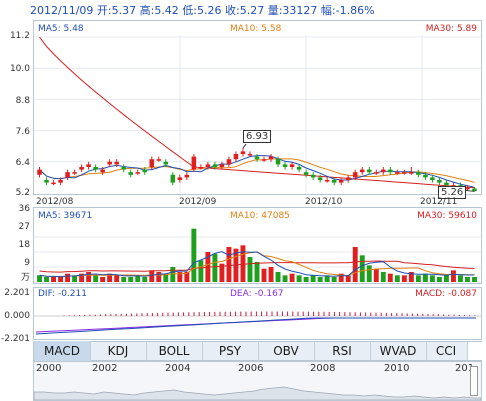 This screenshot has height=401, width=486. I want to click on price-ytick: 10.0, so click(19, 69).